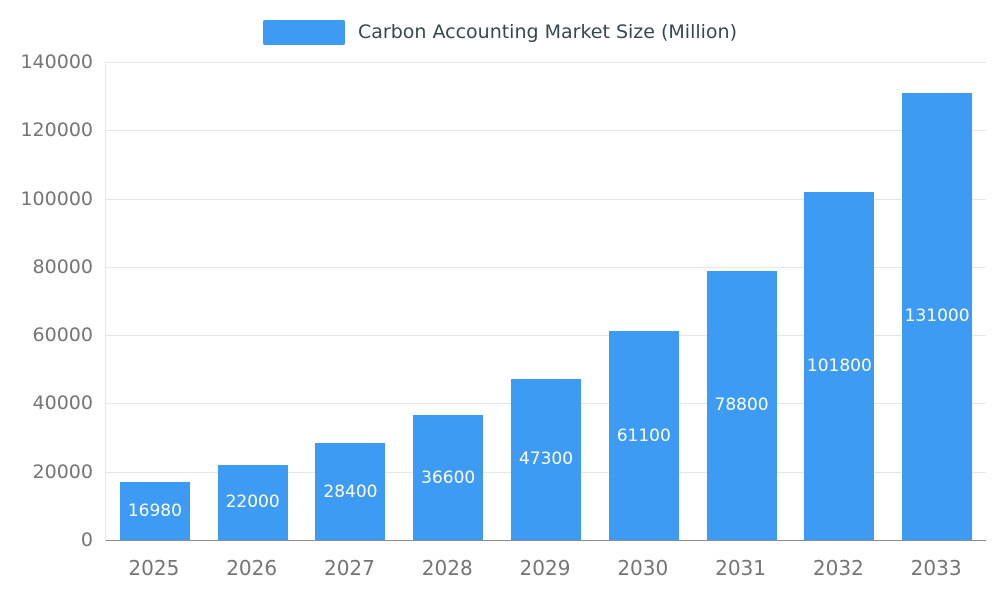  I want to click on chart-title: Carbon Accounting Market Size (Million), so click(547, 32).